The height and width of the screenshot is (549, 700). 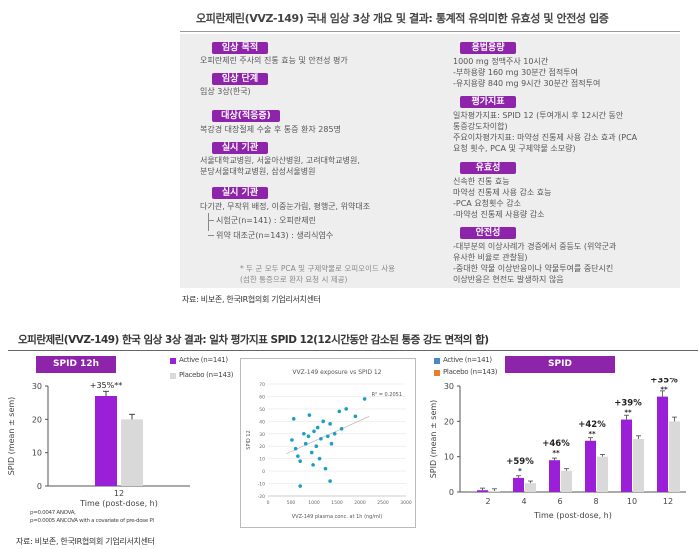 I want to click on chart2-y-tick-label: 0, so click(x=263, y=472).